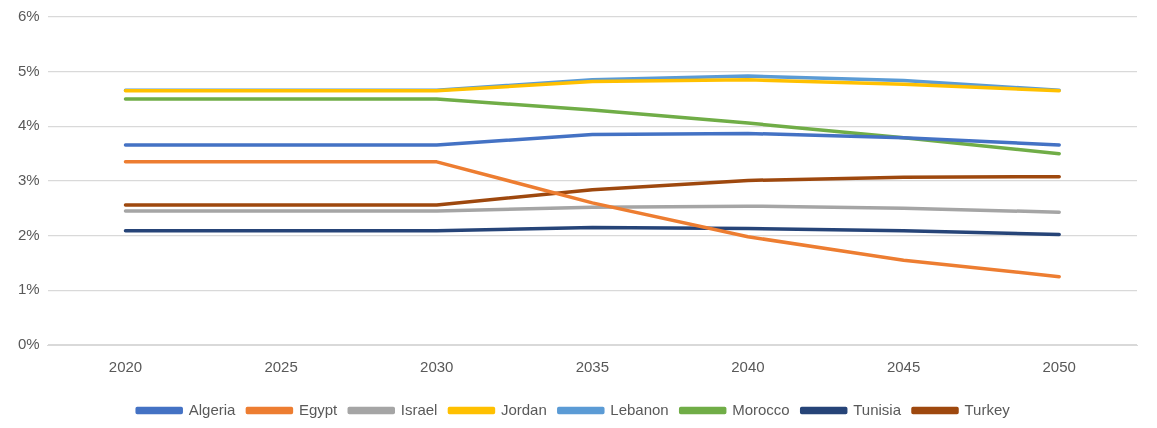  I want to click on x-tick-label: 2050, so click(1059, 367).